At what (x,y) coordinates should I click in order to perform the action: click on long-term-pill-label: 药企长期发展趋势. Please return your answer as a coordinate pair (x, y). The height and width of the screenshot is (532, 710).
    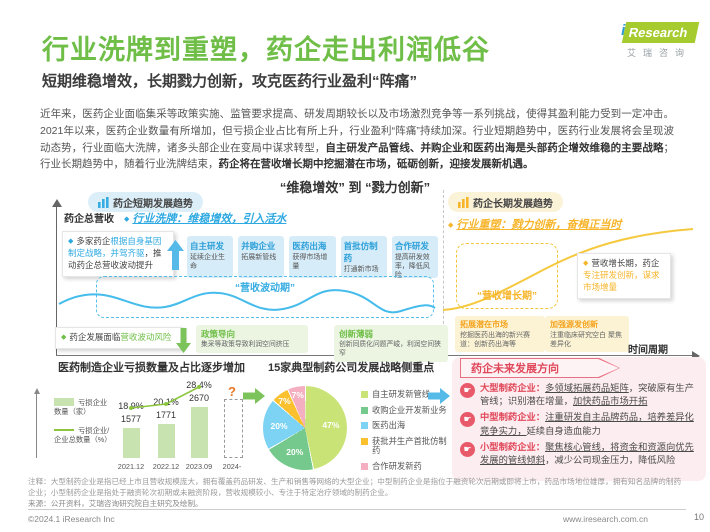
    Looking at the image, I should click on (513, 204).